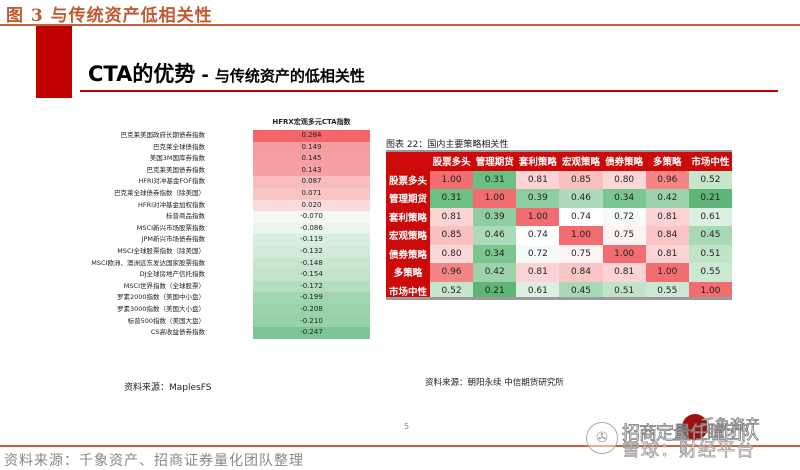 Image resolution: width=800 pixels, height=470 pixels. I want to click on correlation-cell: 0.72, so click(538, 253).